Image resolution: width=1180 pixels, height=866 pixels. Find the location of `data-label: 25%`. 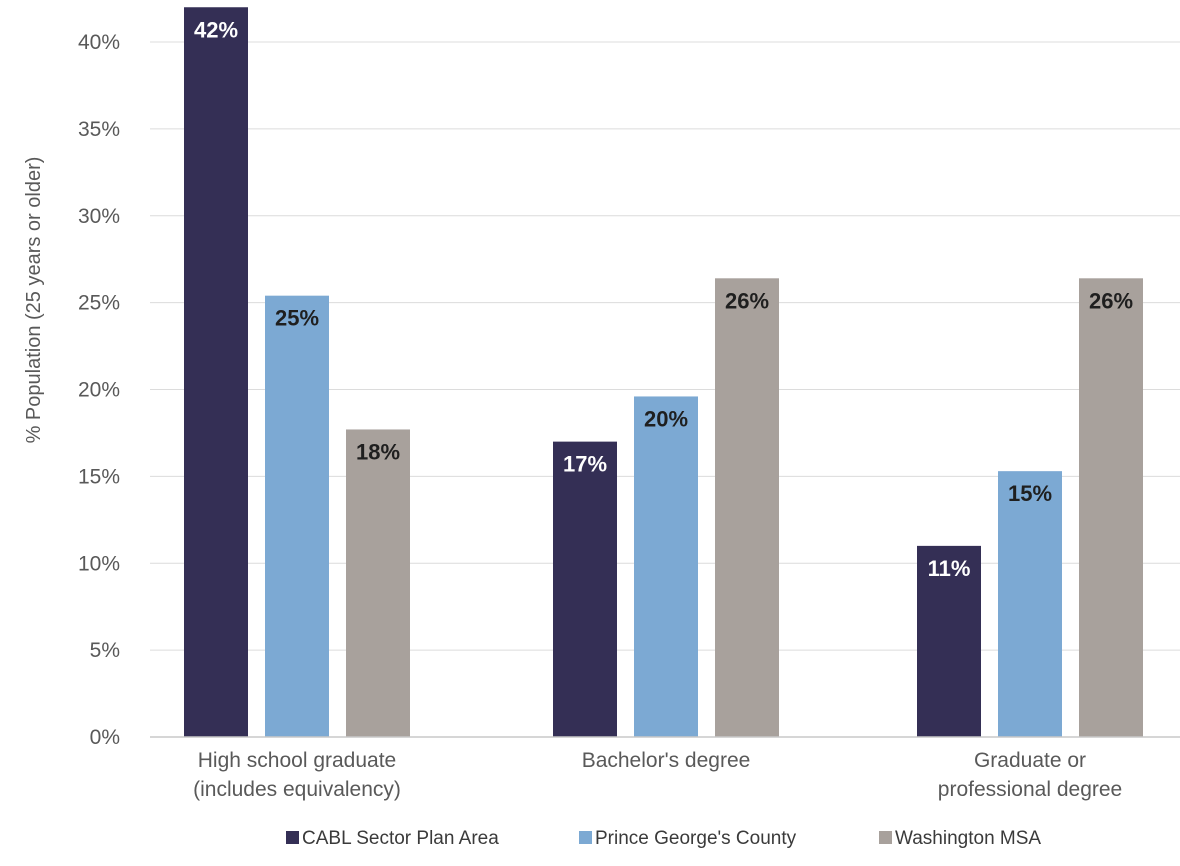

data-label: 25% is located at coordinates (297, 318).